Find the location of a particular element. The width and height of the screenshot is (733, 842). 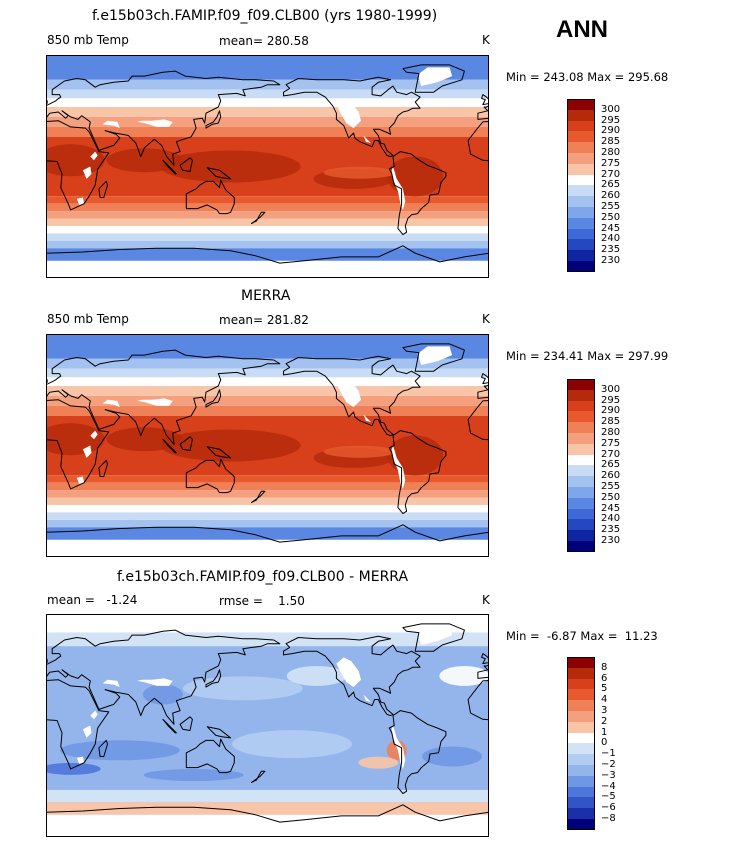

colorbar-tick-label: 1 is located at coordinates (604, 732).